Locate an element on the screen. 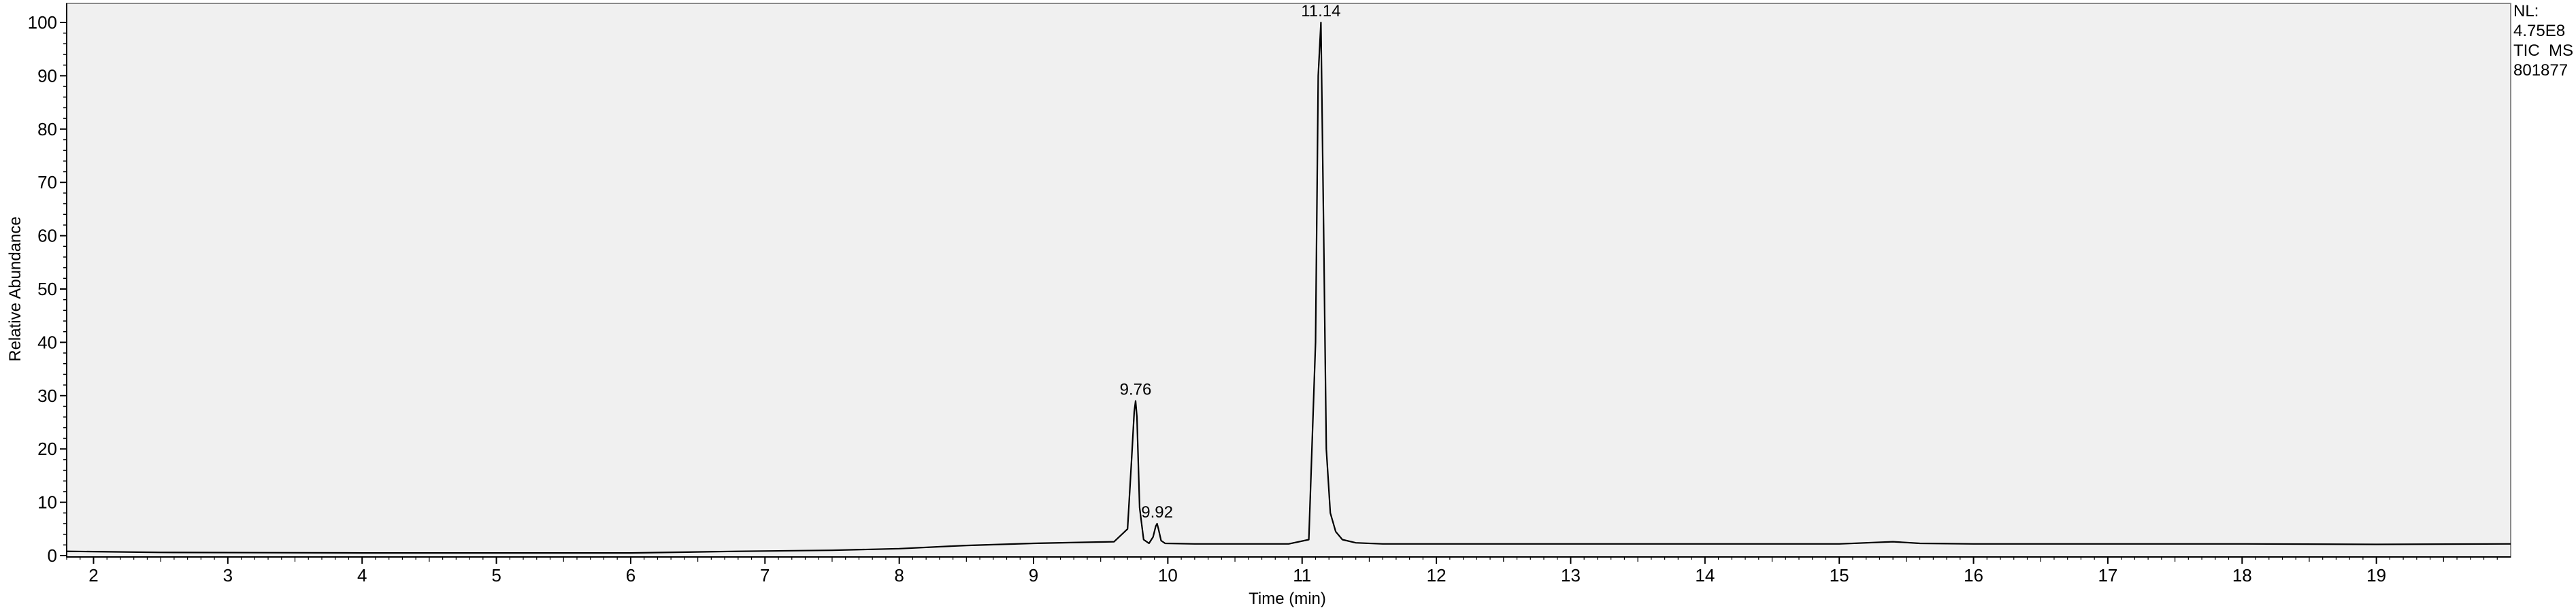  peak-label: 9.76 is located at coordinates (1136, 390).